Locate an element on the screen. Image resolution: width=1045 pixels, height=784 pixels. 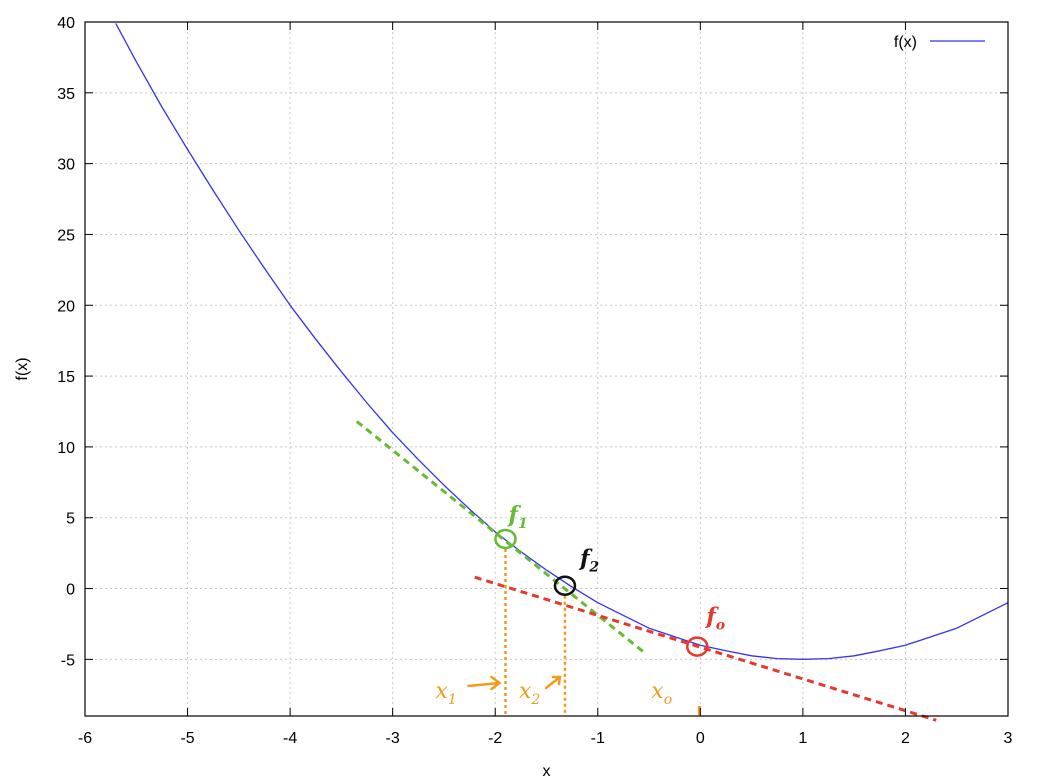
y-tick-label: 0 is located at coordinates (70, 590).